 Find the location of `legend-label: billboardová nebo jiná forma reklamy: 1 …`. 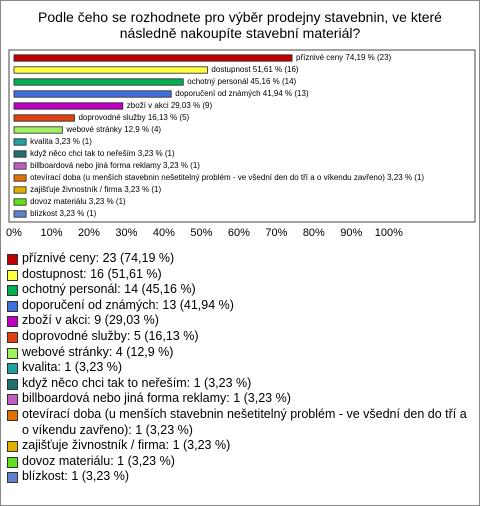

legend-label: billboardová nebo jiná forma reklamy: 1 … is located at coordinates (156, 398).